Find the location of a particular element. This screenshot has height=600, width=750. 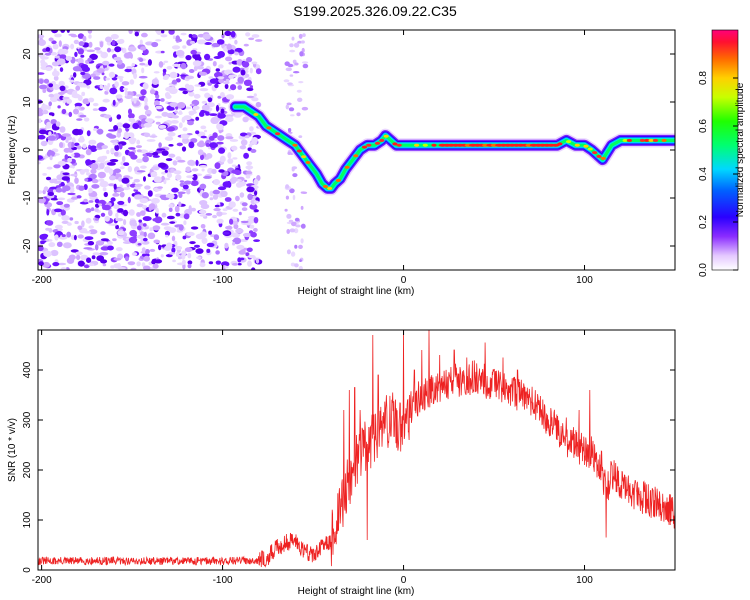

x-tick-label: -100 is located at coordinates (223, 280).